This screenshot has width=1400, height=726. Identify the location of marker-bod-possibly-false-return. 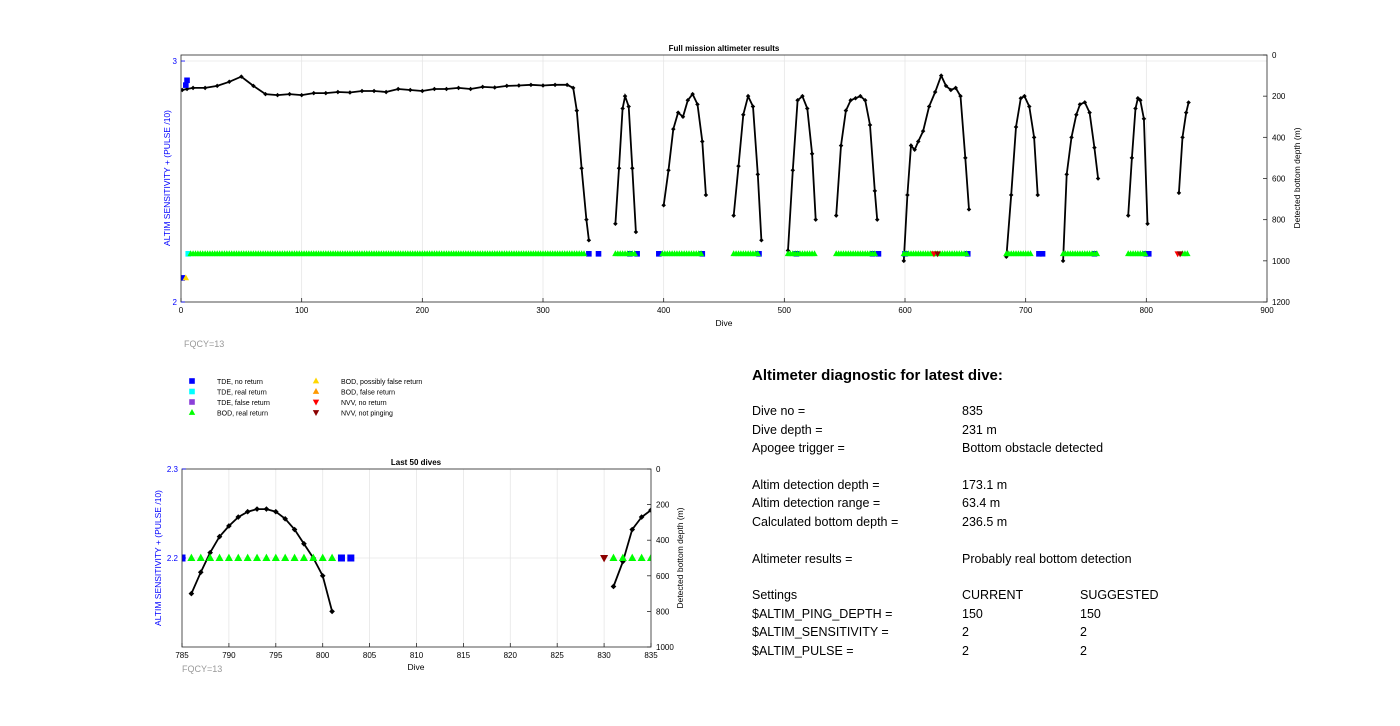
(186, 277).